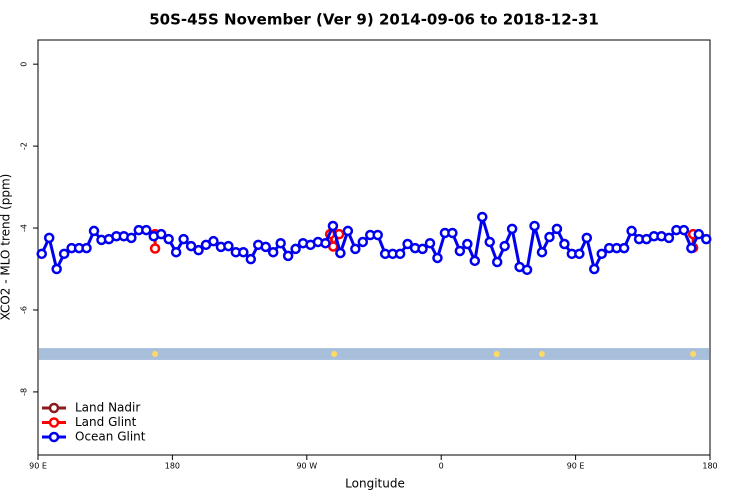  I want to click on legend-label: Land Nadir, so click(107, 408).